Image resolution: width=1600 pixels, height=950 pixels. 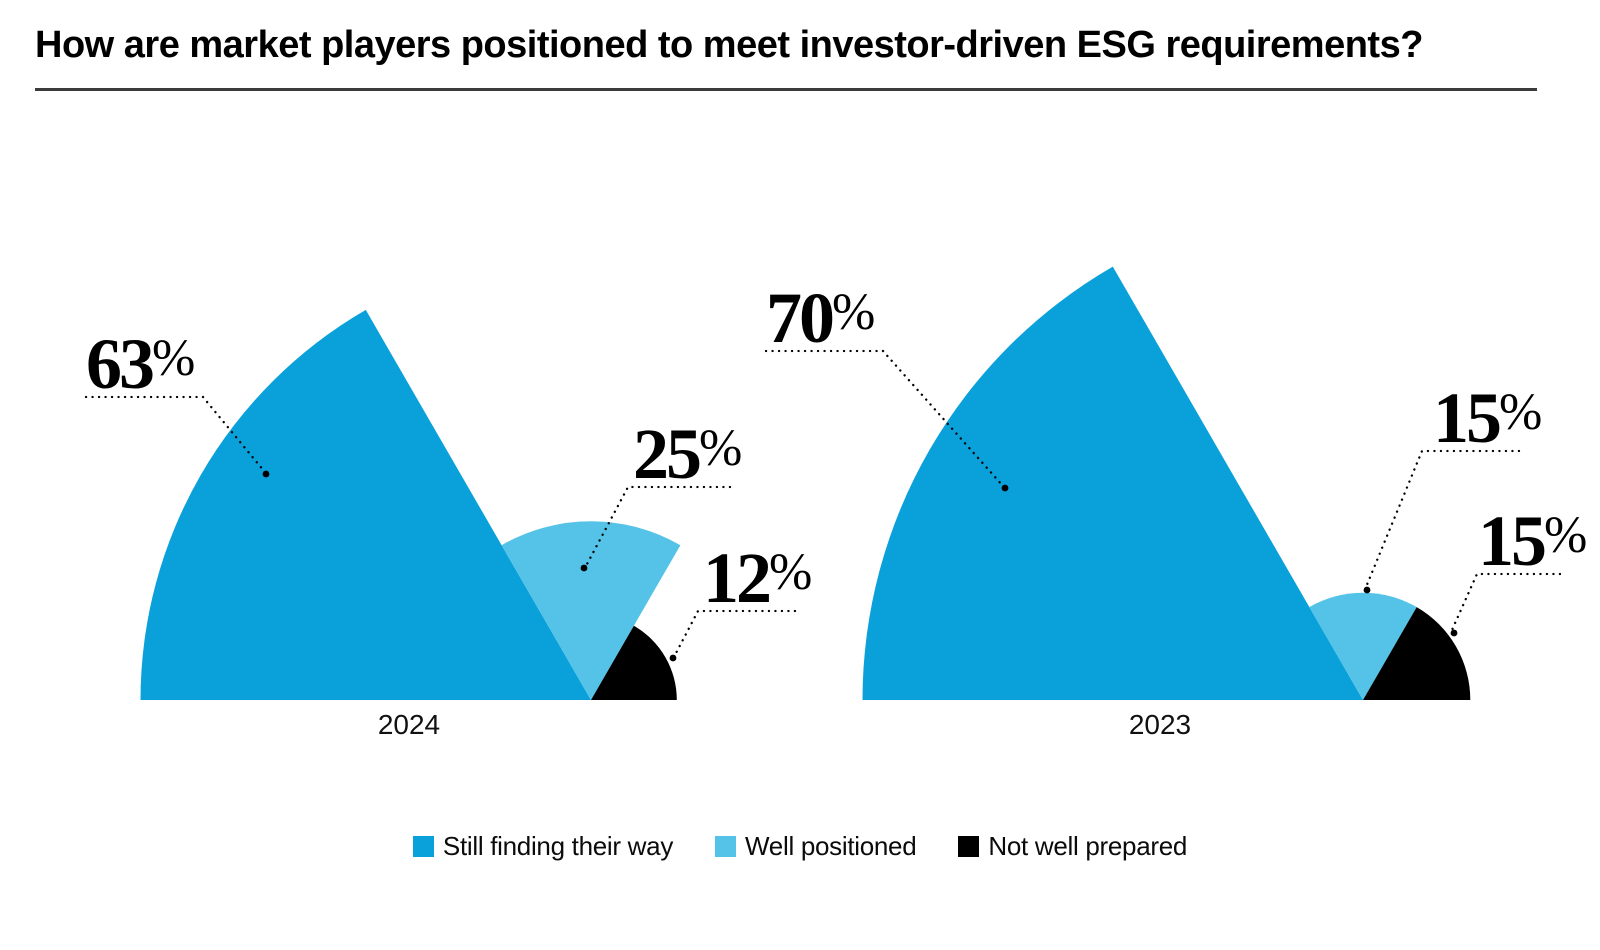 What do you see at coordinates (726, 846) in the screenshot?
I see `legend-swatch-well-positioned` at bounding box center [726, 846].